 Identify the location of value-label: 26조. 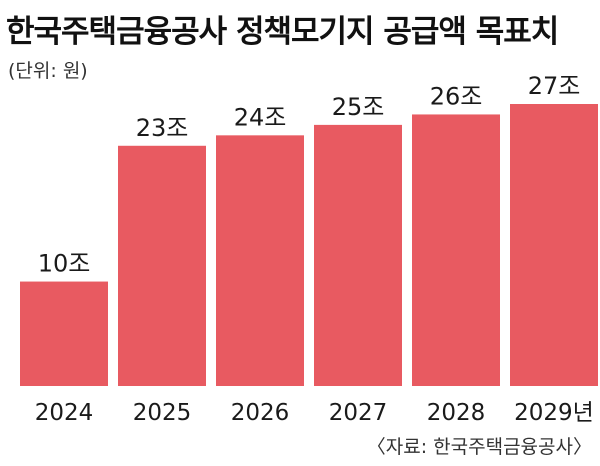
(456, 96).